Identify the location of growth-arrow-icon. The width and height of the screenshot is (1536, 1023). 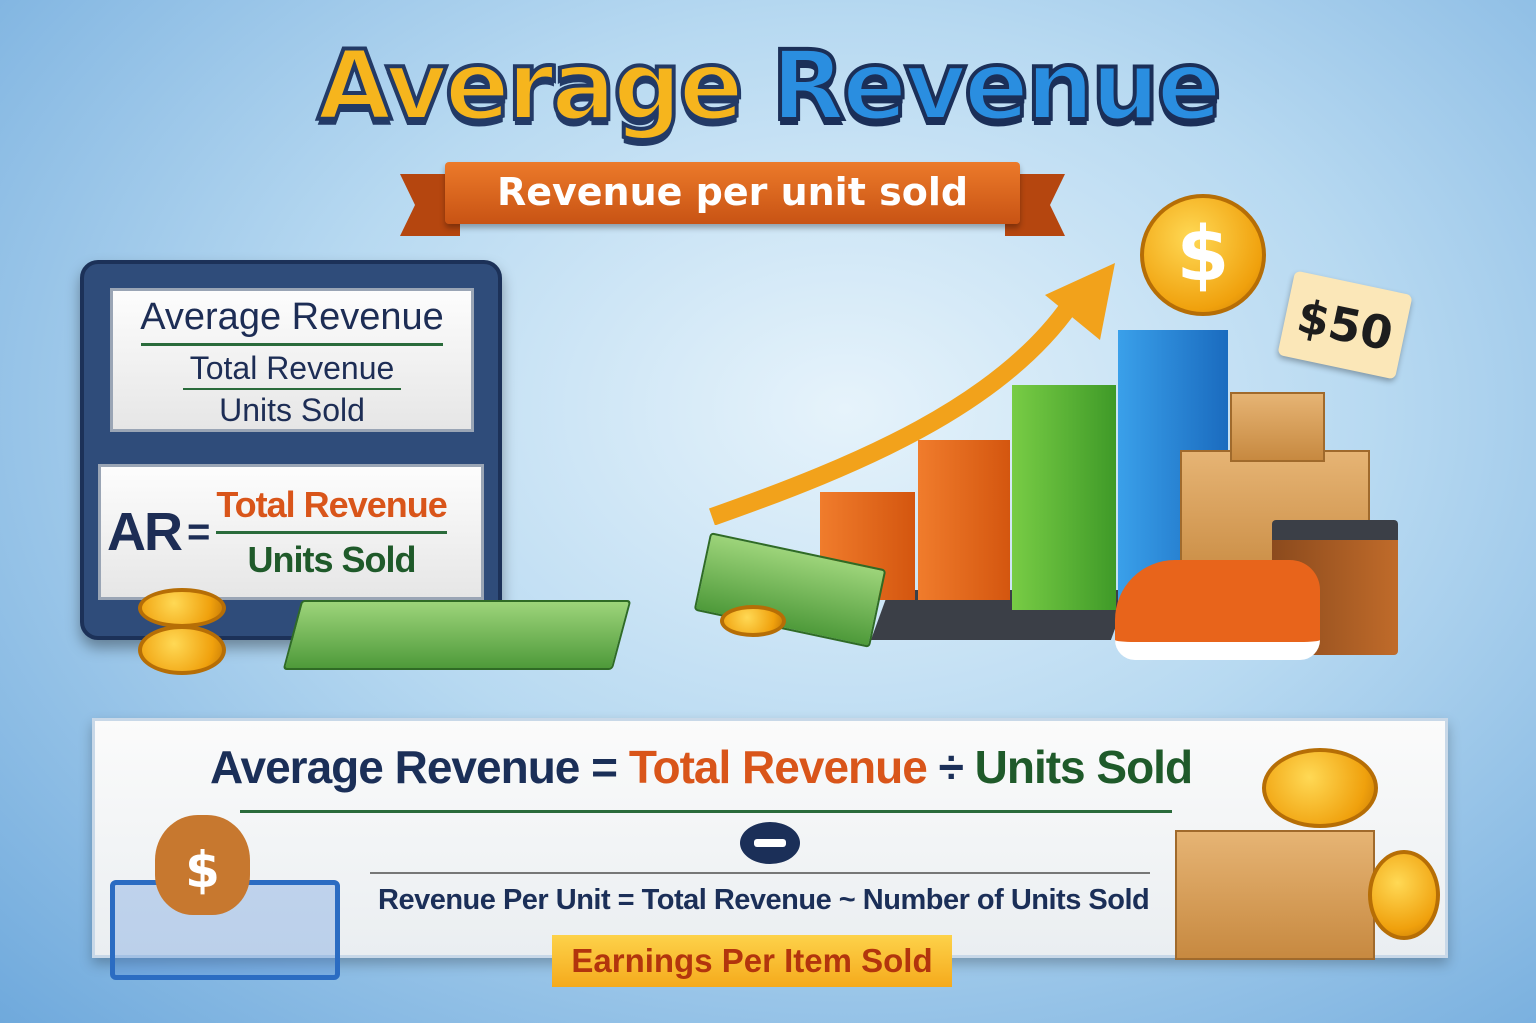
(912, 394).